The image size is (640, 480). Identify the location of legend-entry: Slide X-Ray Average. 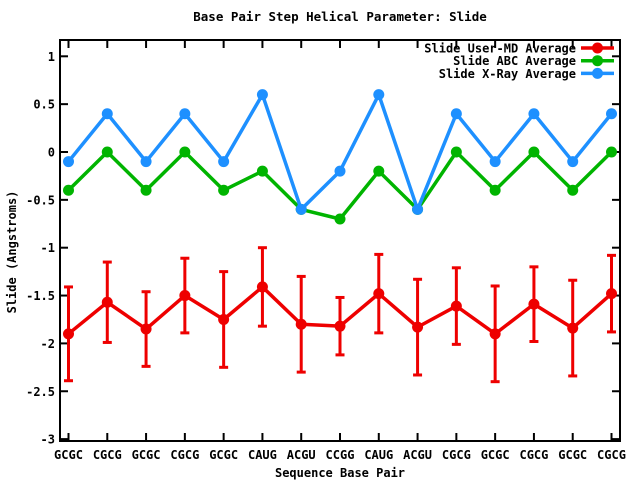
(526, 74).